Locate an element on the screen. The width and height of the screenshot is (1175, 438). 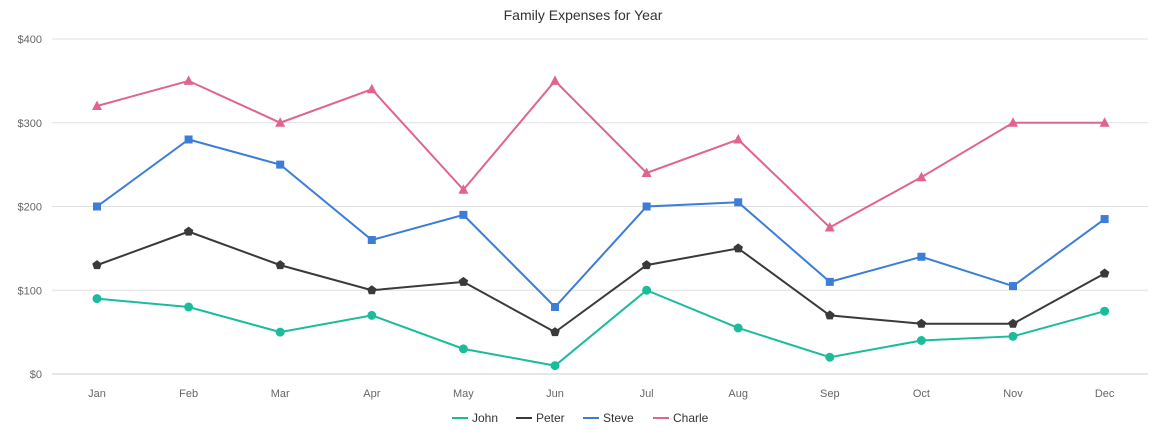
y-tick-label: $200 is located at coordinates (30, 208).